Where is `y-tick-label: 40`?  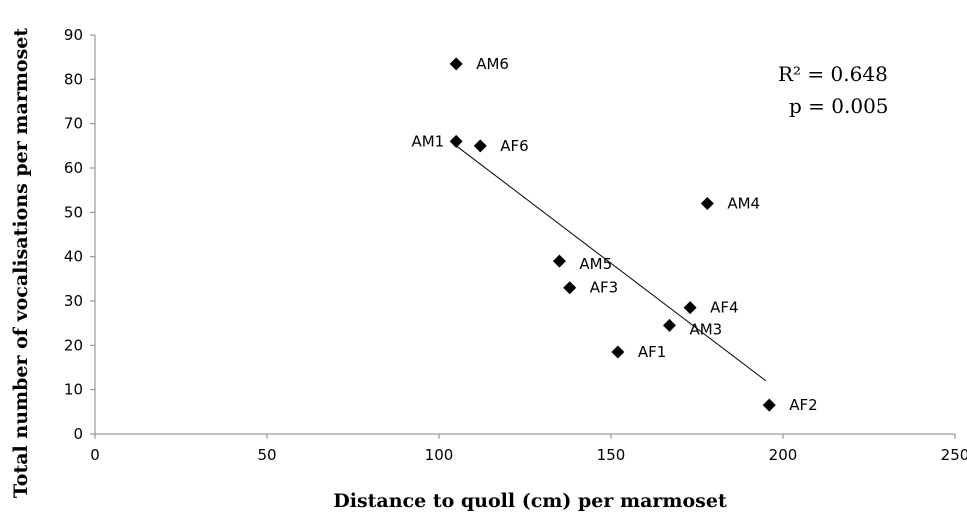 y-tick-label: 40 is located at coordinates (73, 257).